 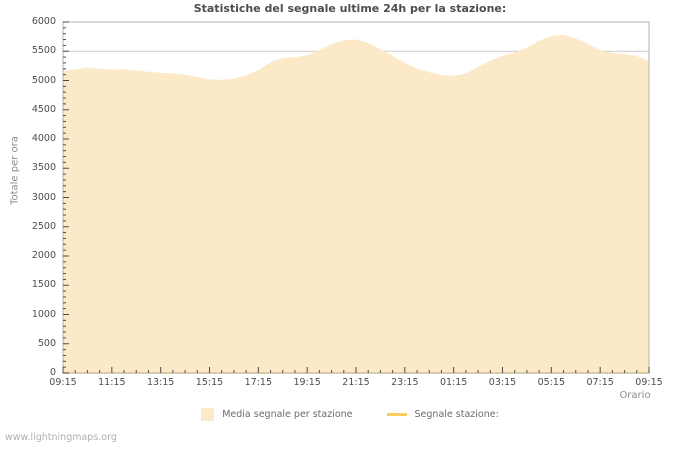 I want to click on y-tick-label: 5000, so click(x=43, y=80).